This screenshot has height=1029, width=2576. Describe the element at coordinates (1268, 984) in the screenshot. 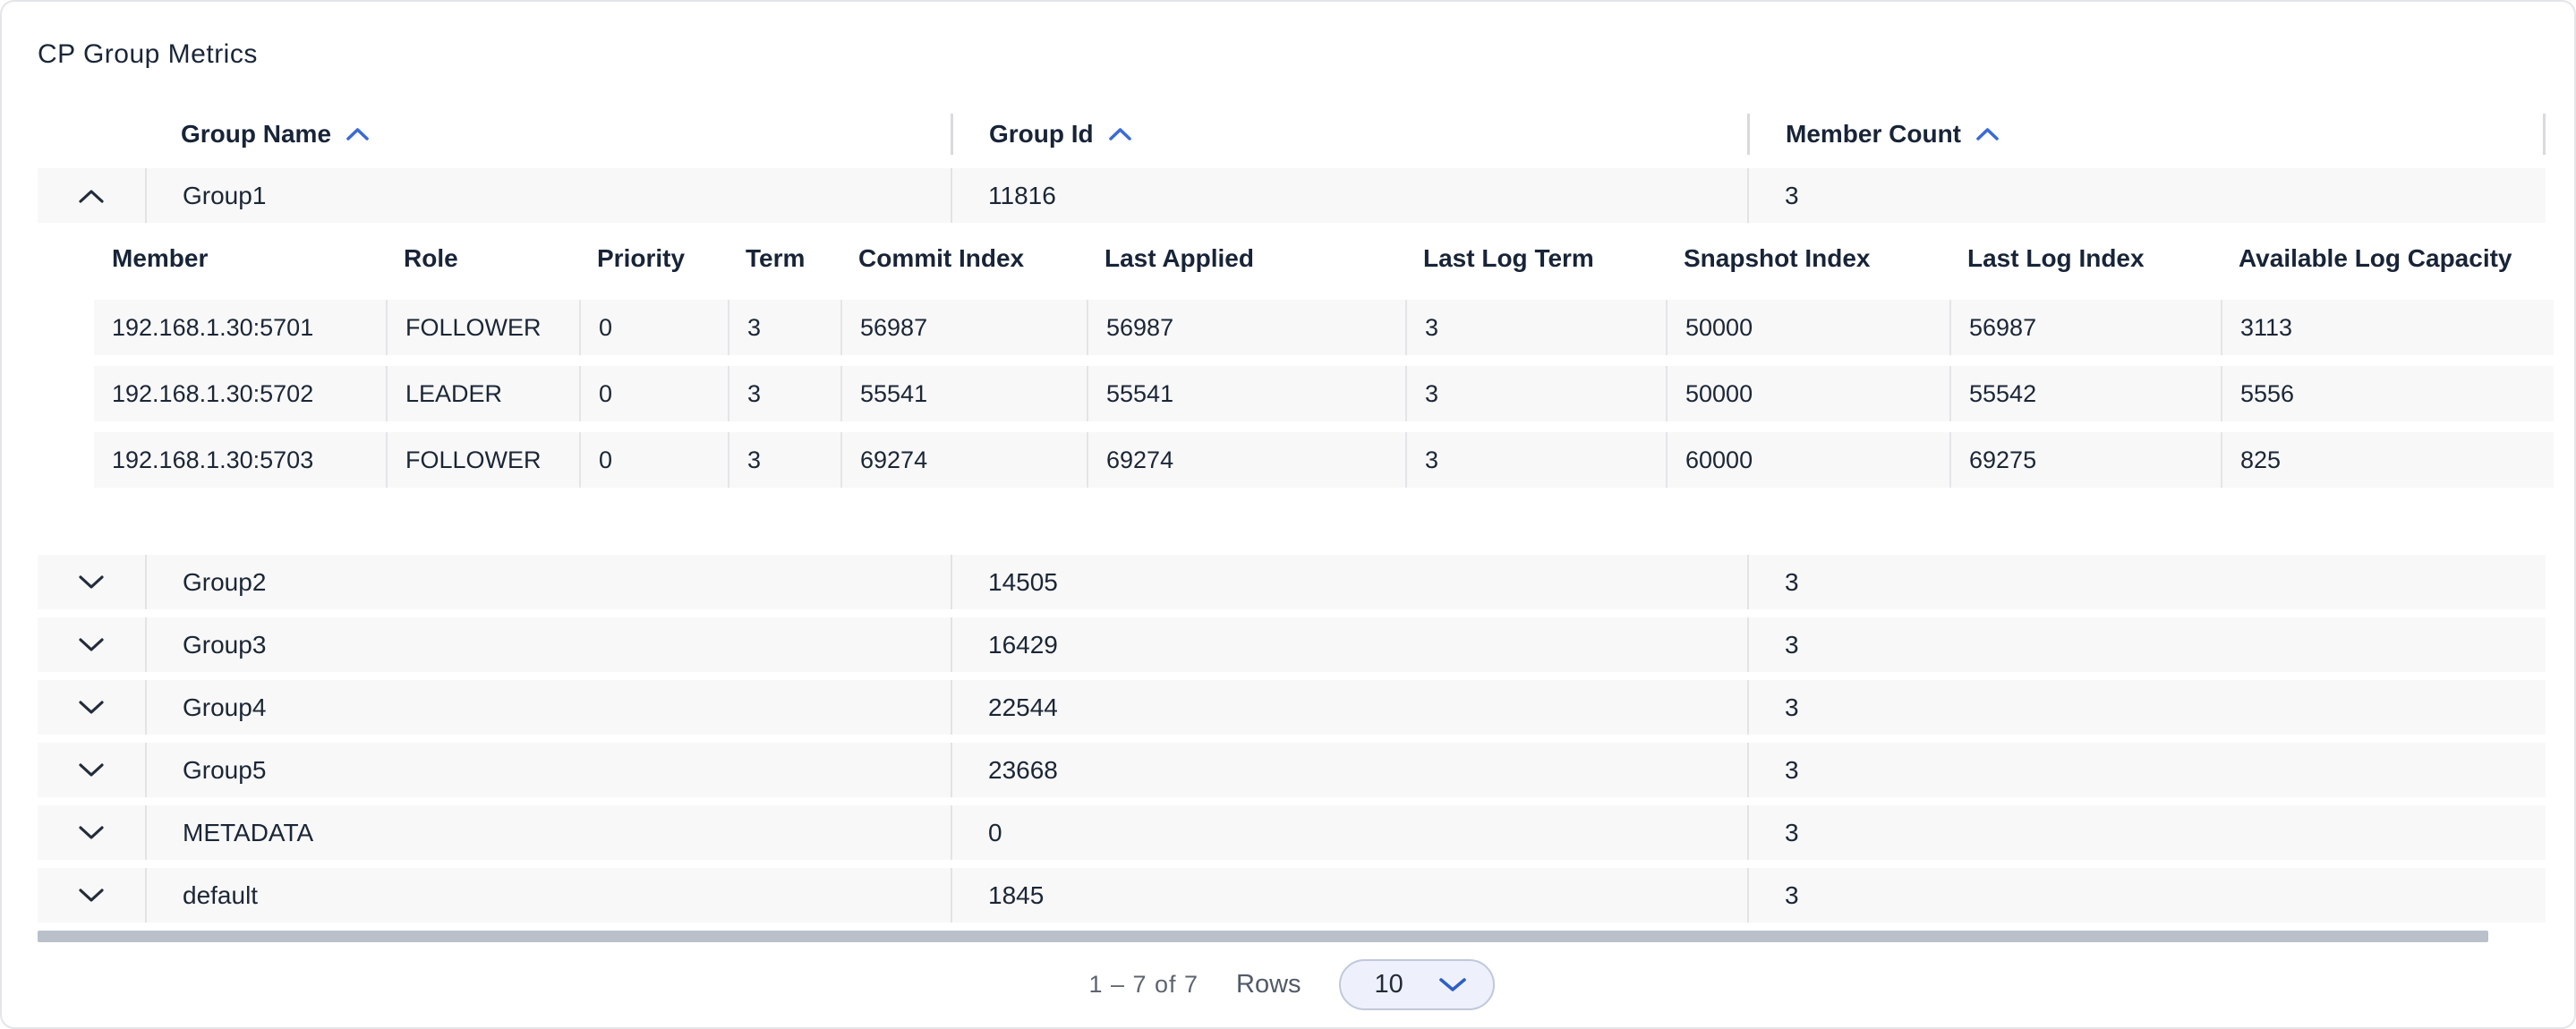

I see `rows-per-page-label: Rows` at that location.